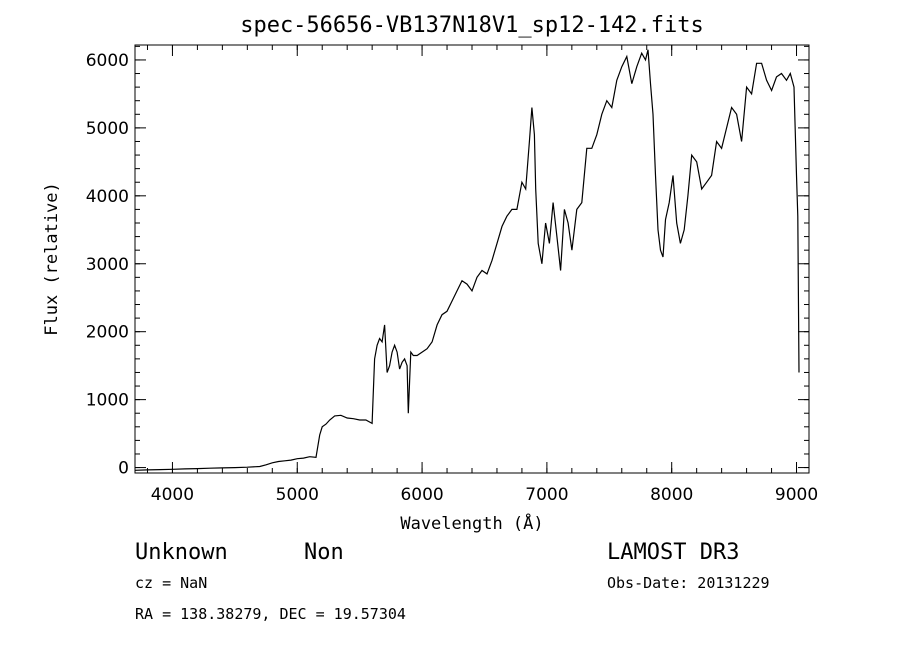 Image resolution: width=900 pixels, height=654 pixels. Describe the element at coordinates (471, 523) in the screenshot. I see `x-axis-label: Wavelength (Å)` at that location.